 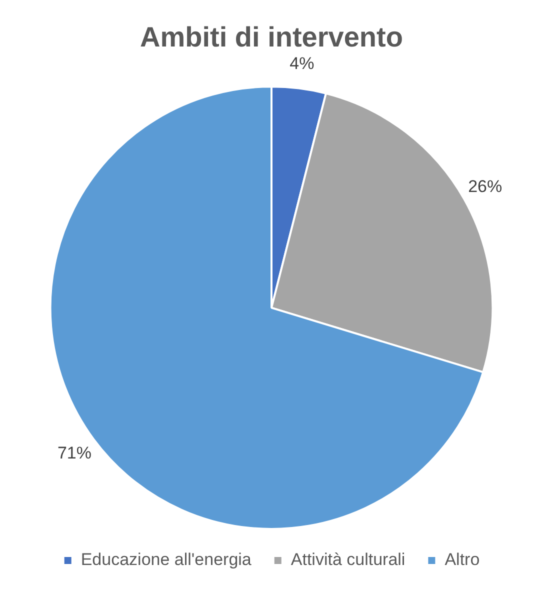 What do you see at coordinates (166, 560) in the screenshot?
I see `legend-label: Educazione all'energia` at bounding box center [166, 560].